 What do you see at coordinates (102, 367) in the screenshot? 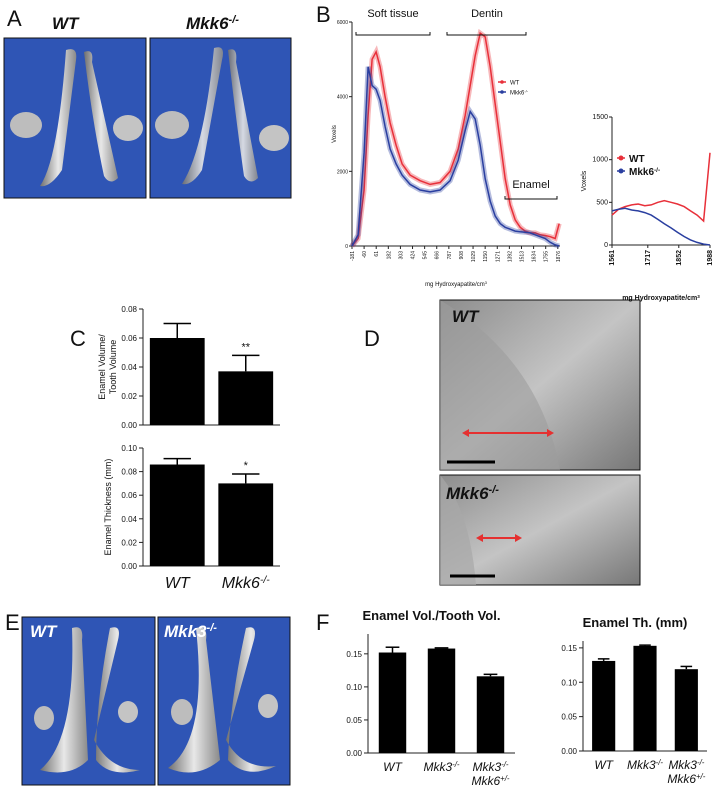
I see `y-axis-label: Enamel Volume/` at bounding box center [102, 367].